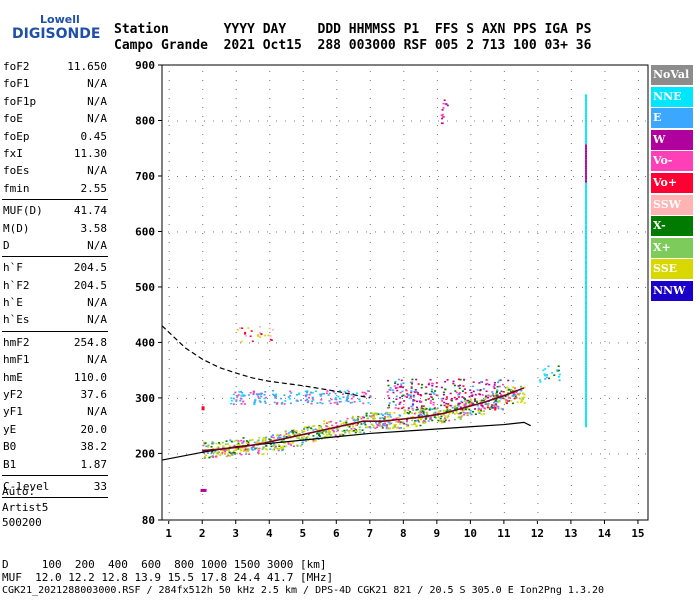 Image resolution: width=700 pixels, height=600 pixels. I want to click on separator, so click(55, 331).